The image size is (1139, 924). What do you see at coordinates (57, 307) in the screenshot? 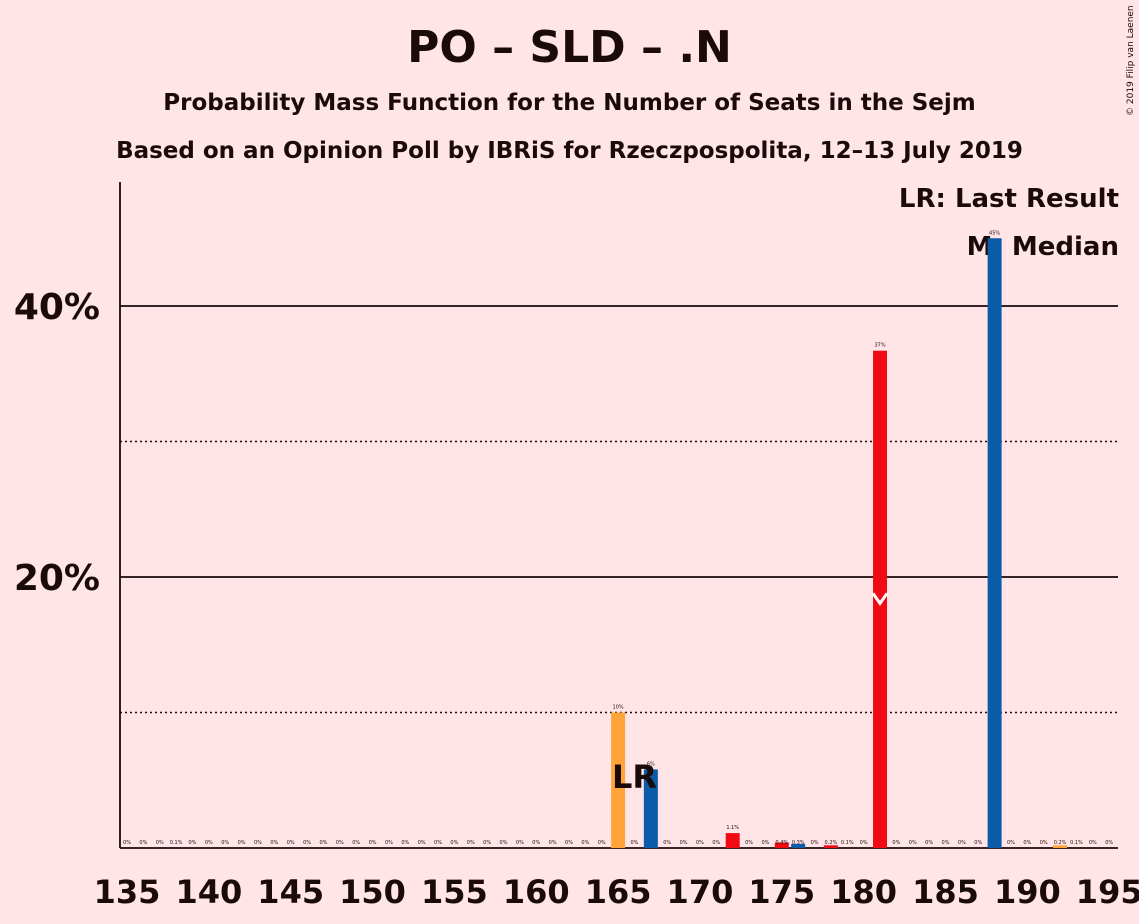
I see `y-tick-label: 40%` at bounding box center [57, 307].